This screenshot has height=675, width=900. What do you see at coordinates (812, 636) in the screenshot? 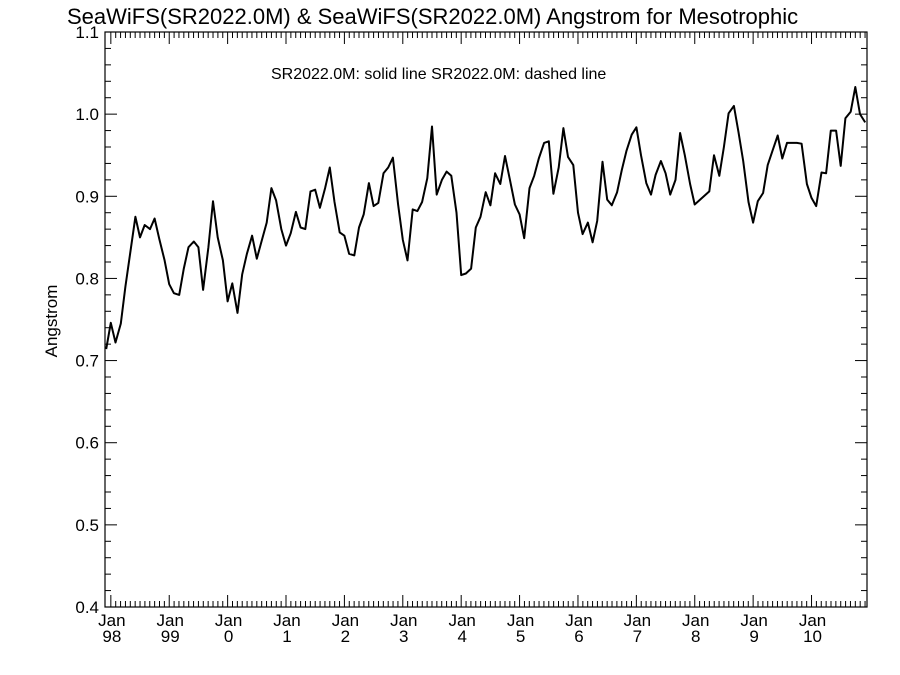
I see `x-tick-year-label: 10` at bounding box center [812, 636].